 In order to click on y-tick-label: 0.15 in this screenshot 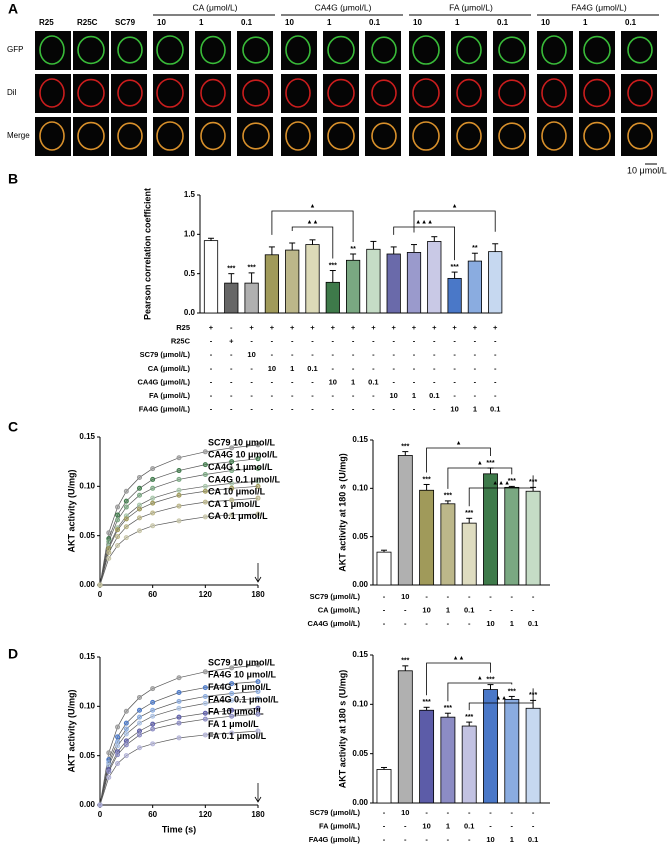, I will do `click(87, 656)`.